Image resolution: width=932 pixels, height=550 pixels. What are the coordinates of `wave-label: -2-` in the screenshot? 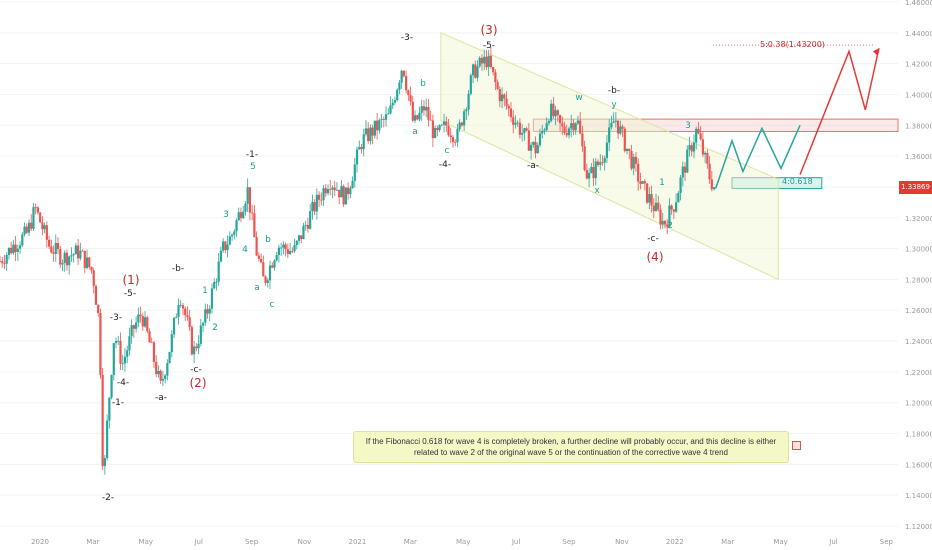 It's located at (108, 498).